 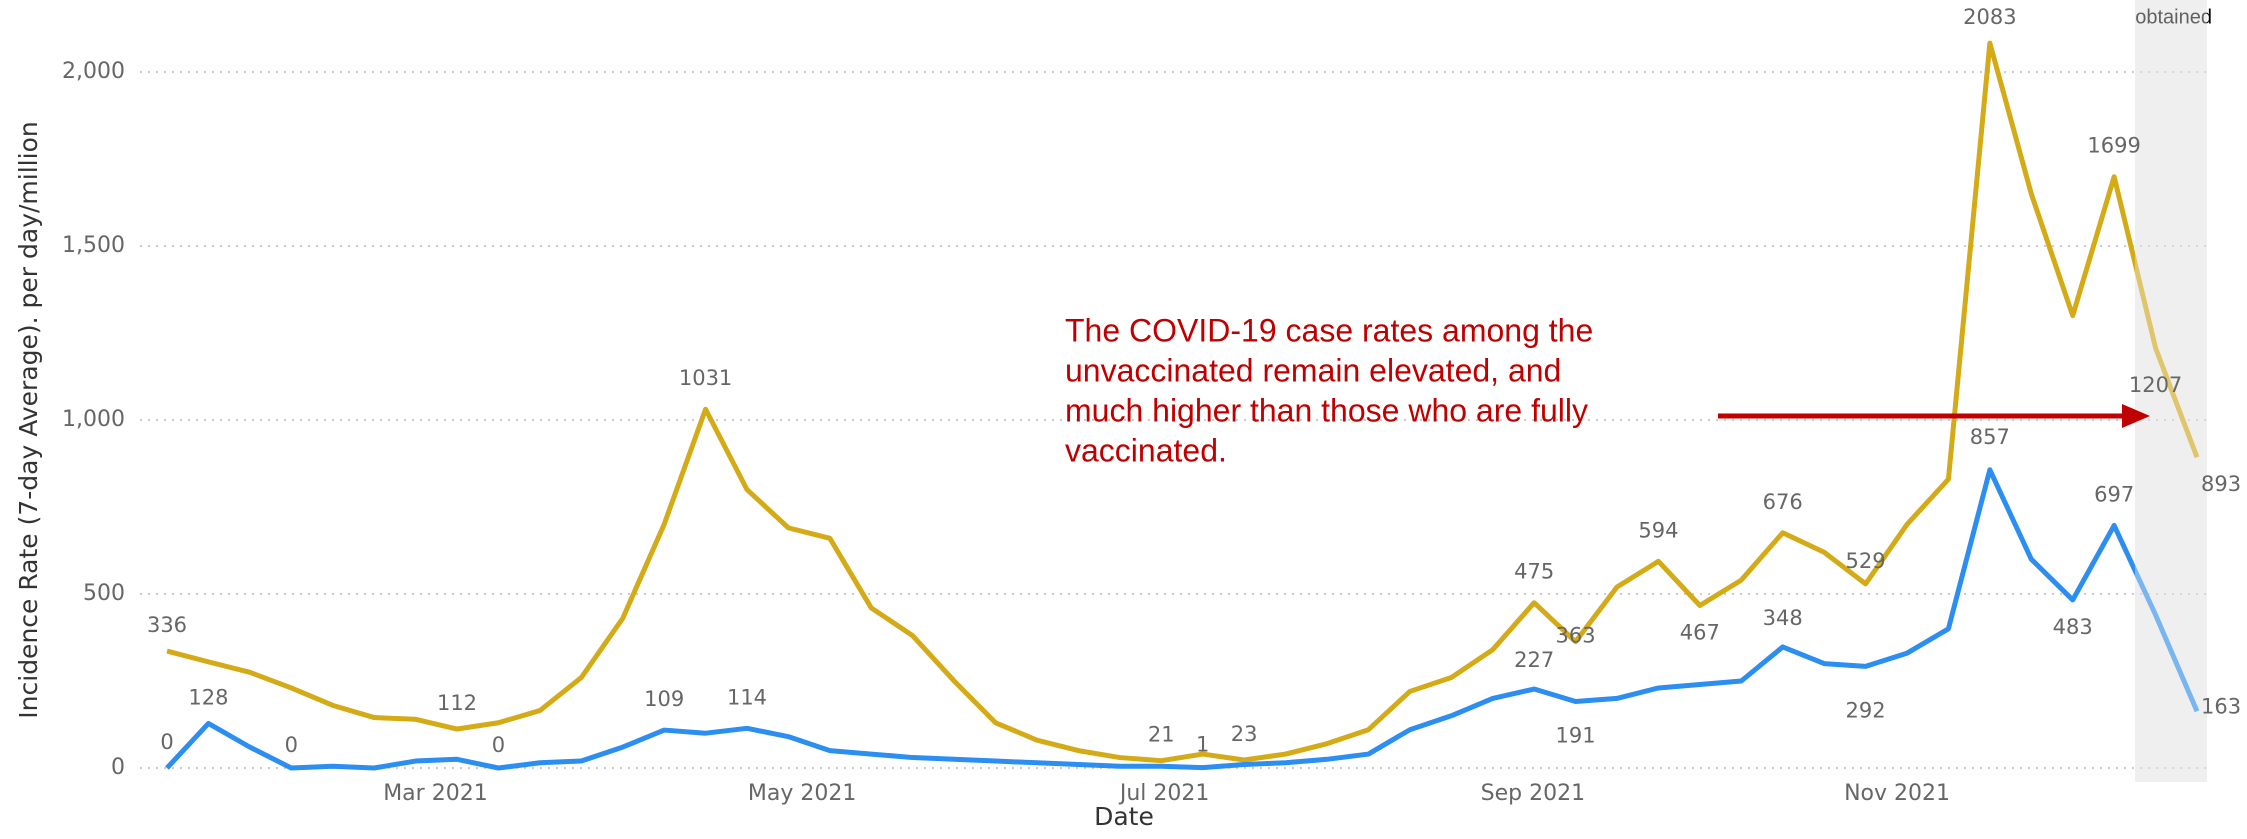 What do you see at coordinates (208, 697) in the screenshot?
I see `data-label: 128` at bounding box center [208, 697].